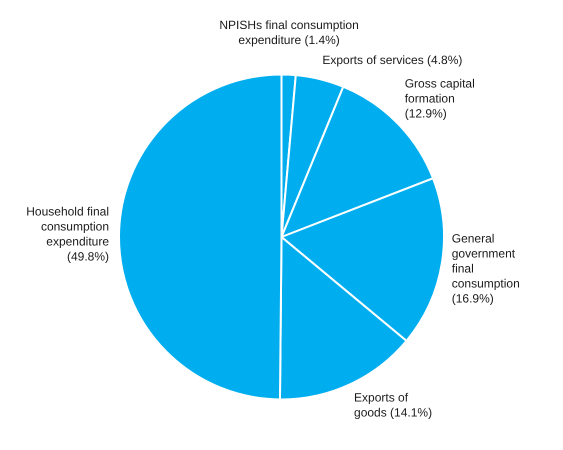 This screenshot has height=450, width=563. Describe the element at coordinates (87, 256) in the screenshot. I see `data-label: (49.8%)` at that location.